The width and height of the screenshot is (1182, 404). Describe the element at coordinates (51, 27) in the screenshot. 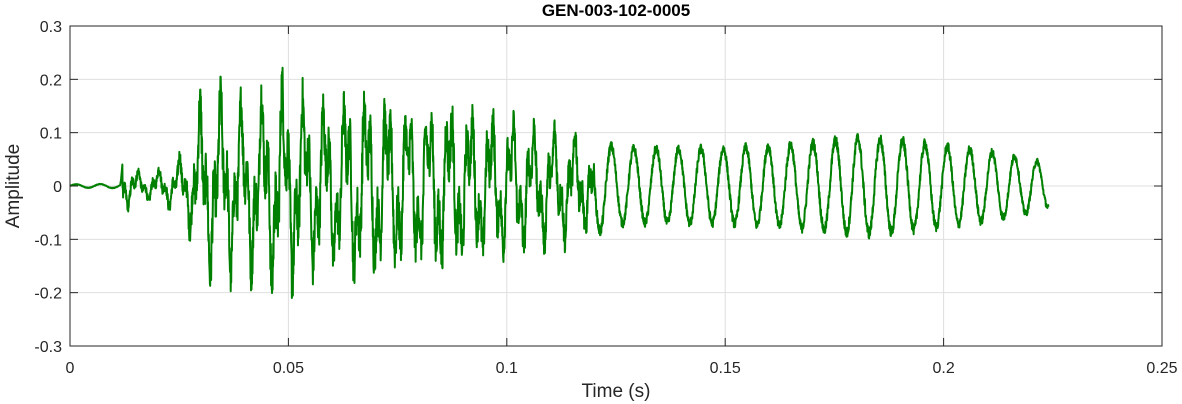

I see `y-tick-label: 0.3` at that location.